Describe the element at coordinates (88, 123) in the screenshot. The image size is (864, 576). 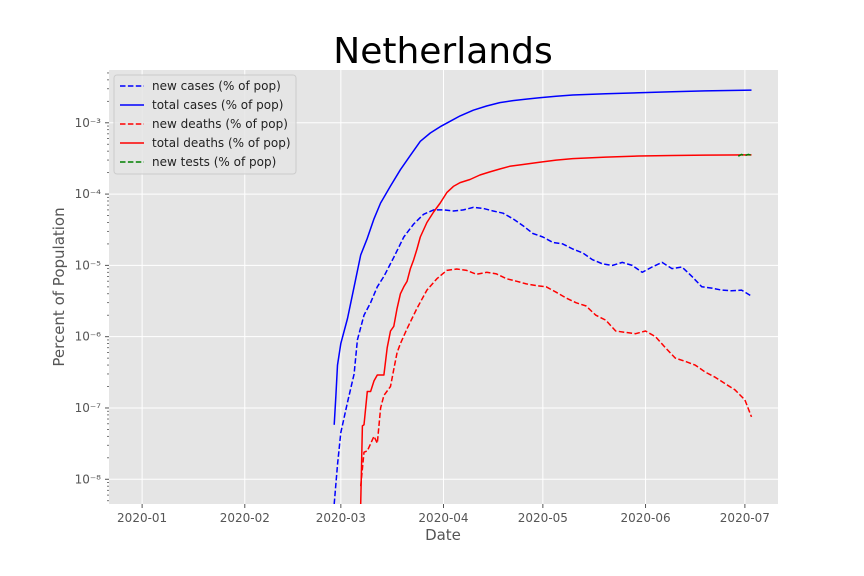
I see `y-tick-label: 10⁻³` at that location.